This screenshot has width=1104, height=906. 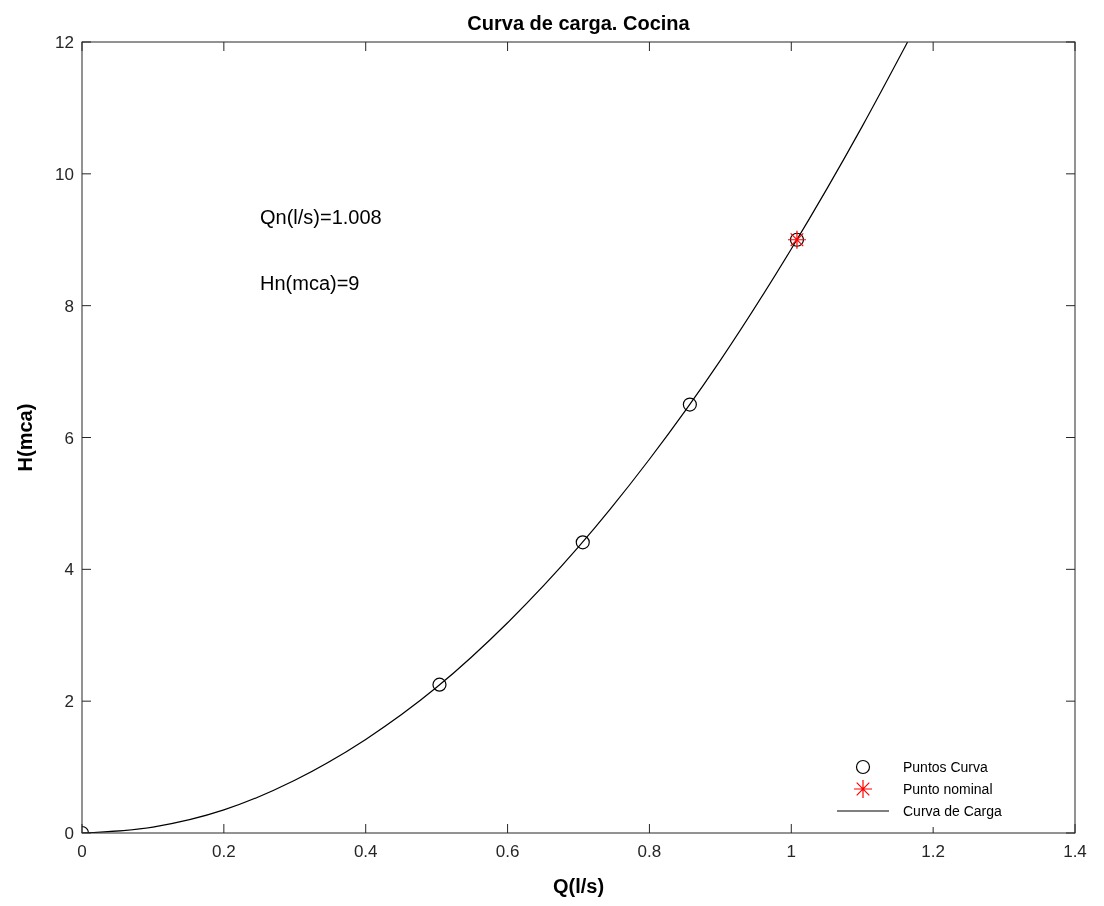 I want to click on y-tick-label: 2, so click(x=69, y=702).